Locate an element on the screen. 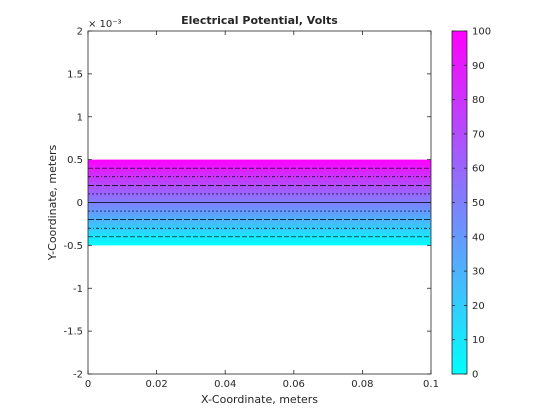 The height and width of the screenshot is (420, 560). y-tick-label: -1 is located at coordinates (78, 289).